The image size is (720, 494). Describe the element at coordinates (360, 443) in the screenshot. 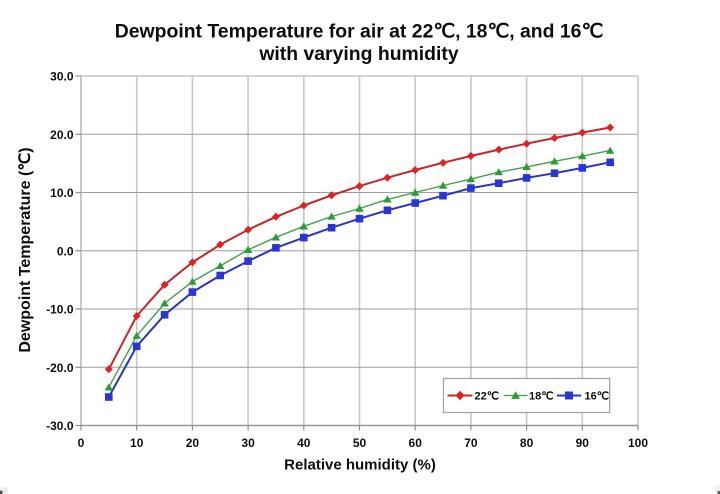

I see `svg-text: 50` at that location.